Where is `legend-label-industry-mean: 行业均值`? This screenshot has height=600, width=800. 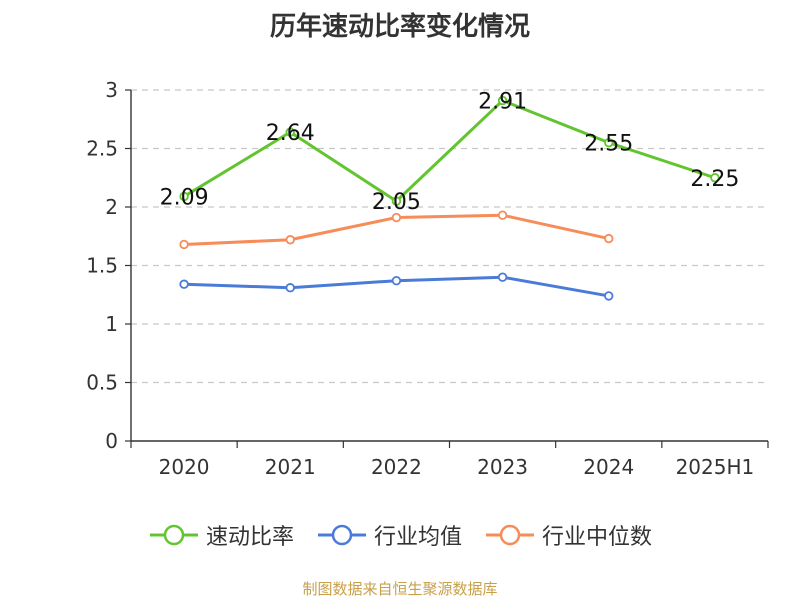 legend-label-industry-mean: 行业均值 is located at coordinates (417, 537).